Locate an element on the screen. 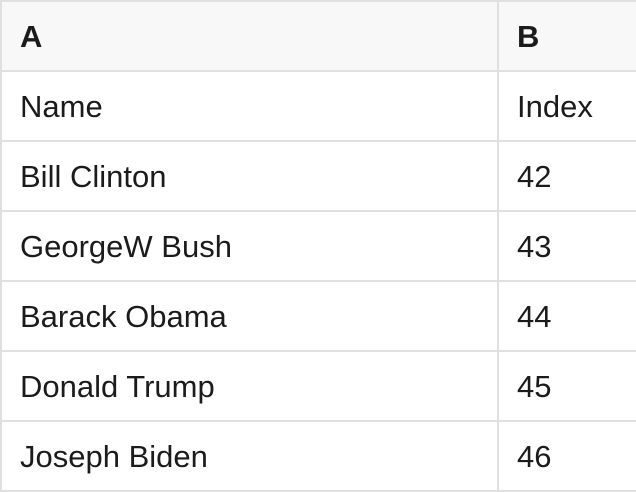 Image resolution: width=636 pixels, height=492 pixels. table-header: A B is located at coordinates (318, 36).